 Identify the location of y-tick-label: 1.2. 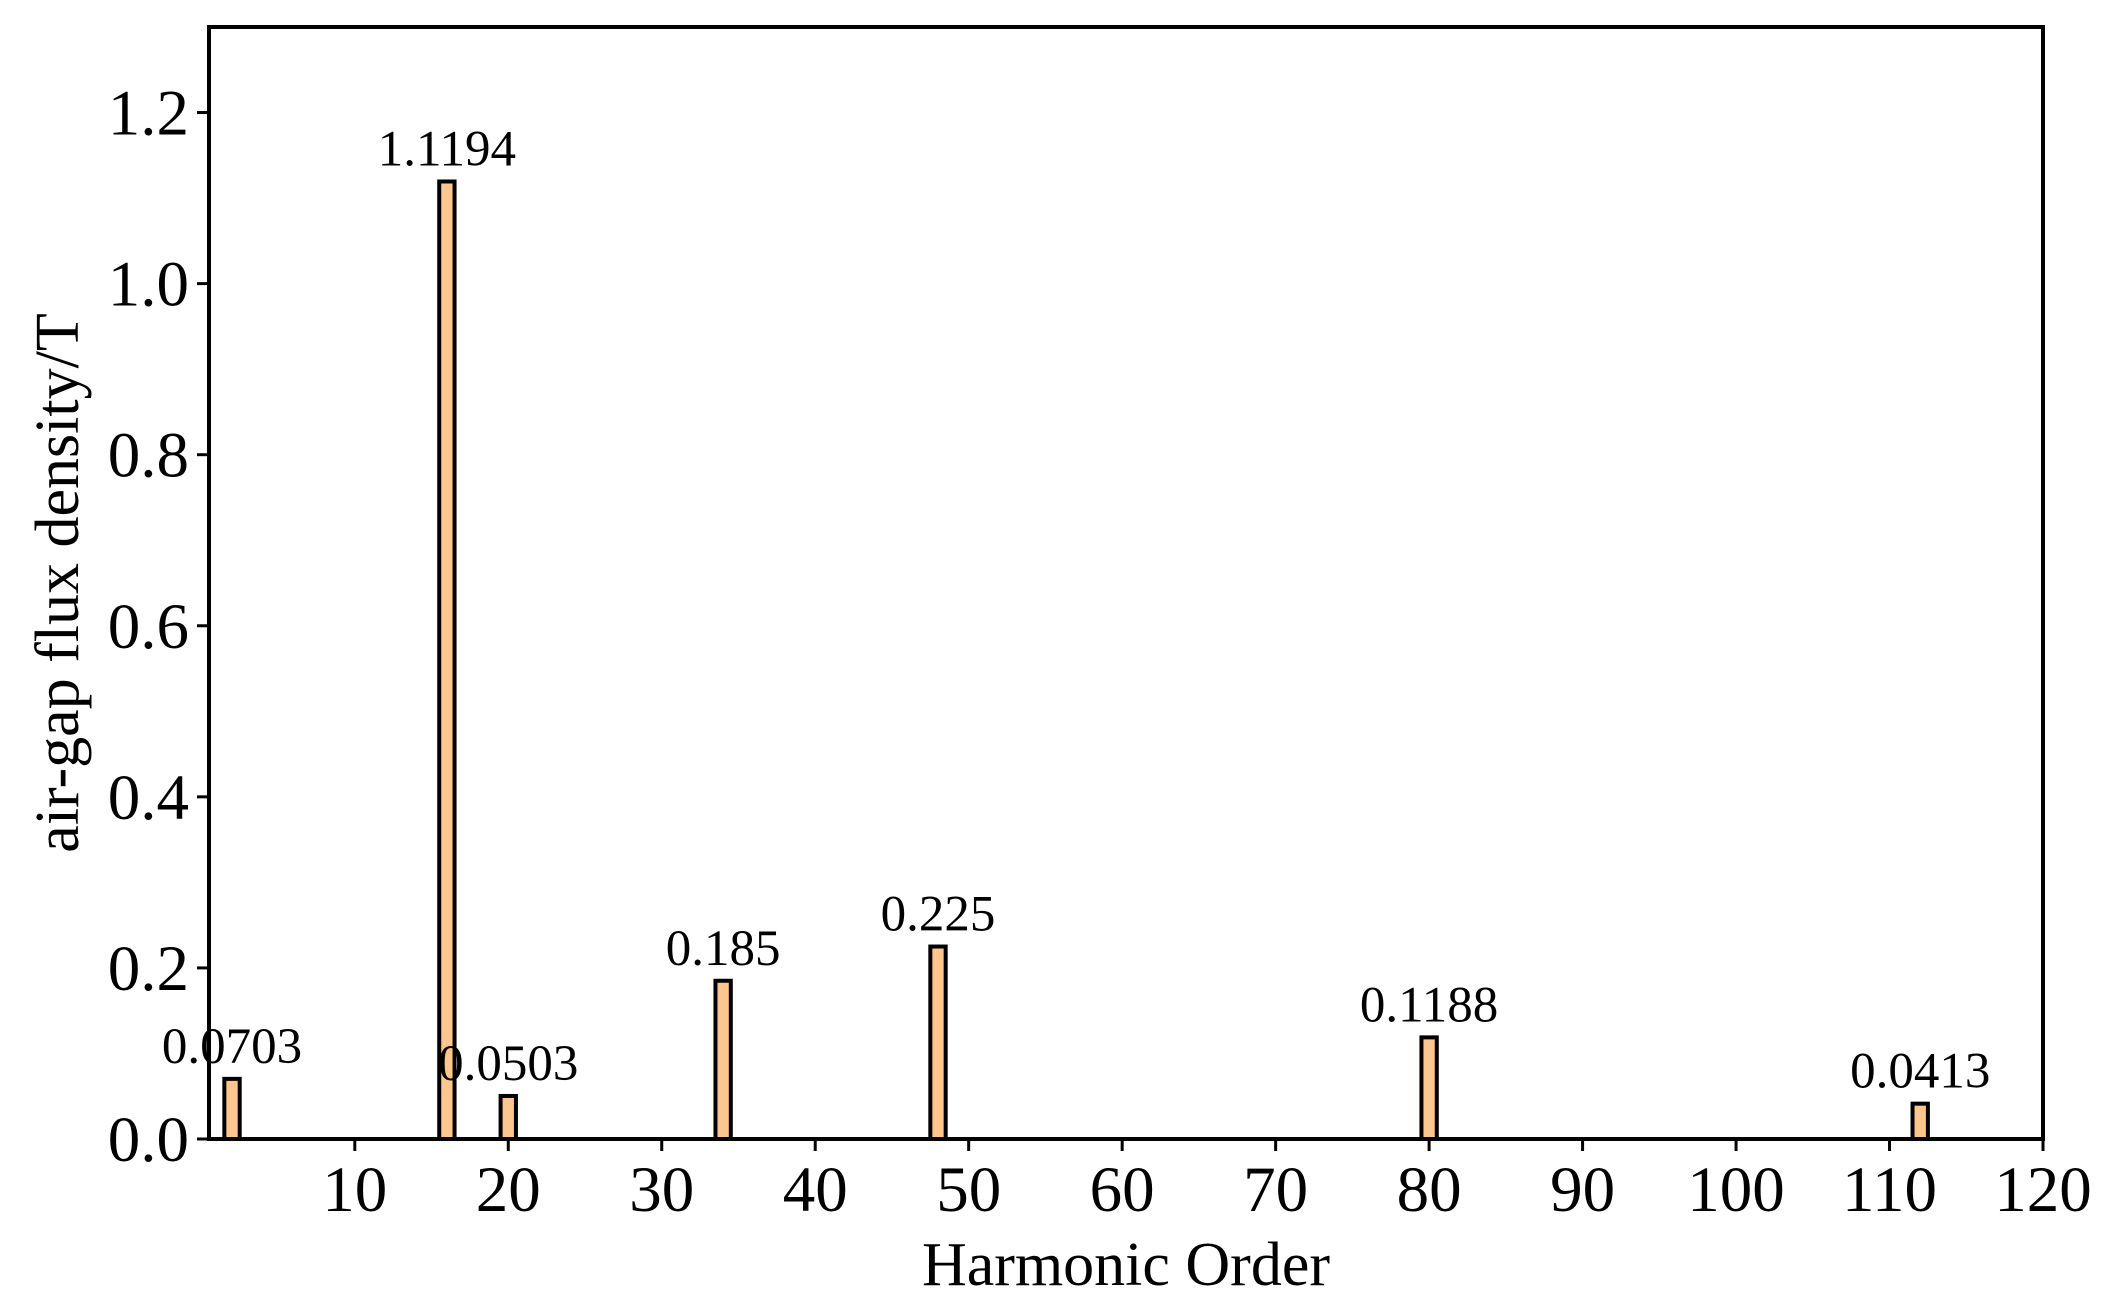
(148, 114).